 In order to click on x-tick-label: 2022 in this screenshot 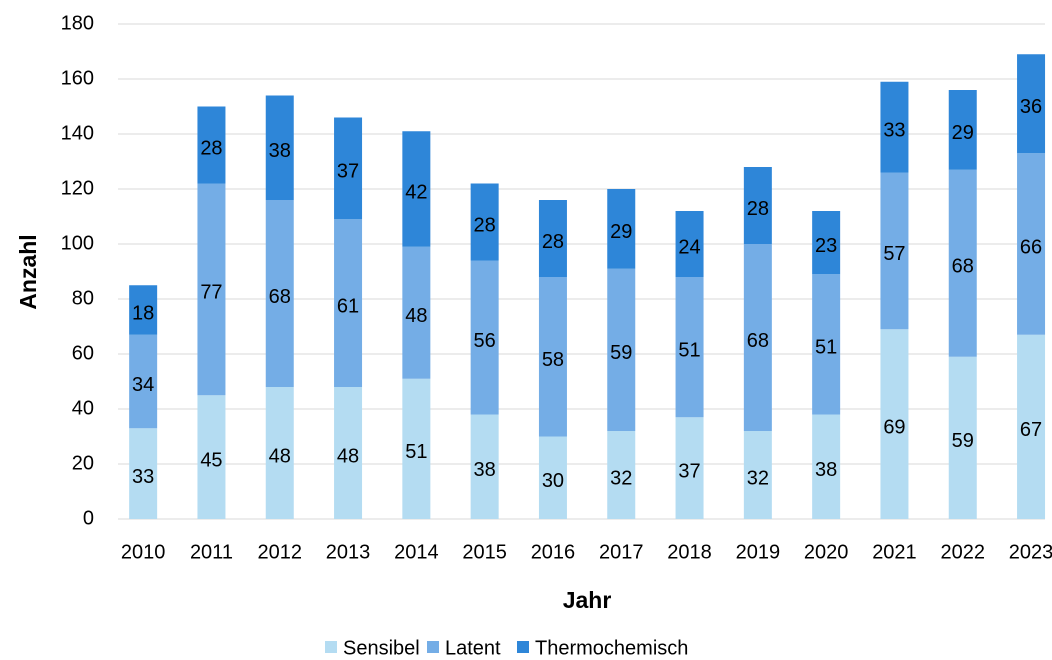, I will do `click(963, 552)`.